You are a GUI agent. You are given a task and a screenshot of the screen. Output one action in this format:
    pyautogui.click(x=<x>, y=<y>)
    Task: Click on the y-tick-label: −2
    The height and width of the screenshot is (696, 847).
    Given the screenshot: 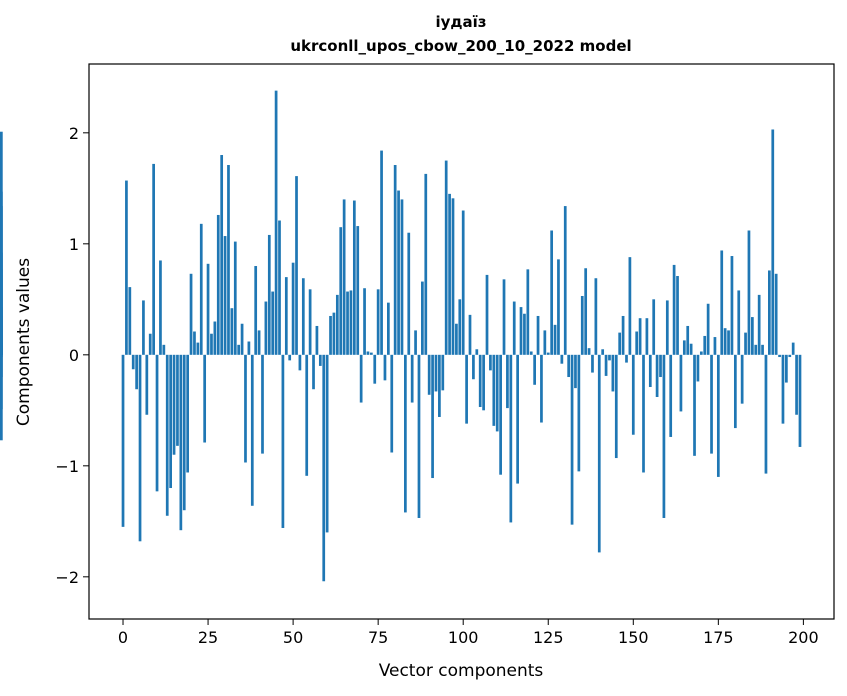 What is the action you would take?
    pyautogui.click(x=67, y=577)
    